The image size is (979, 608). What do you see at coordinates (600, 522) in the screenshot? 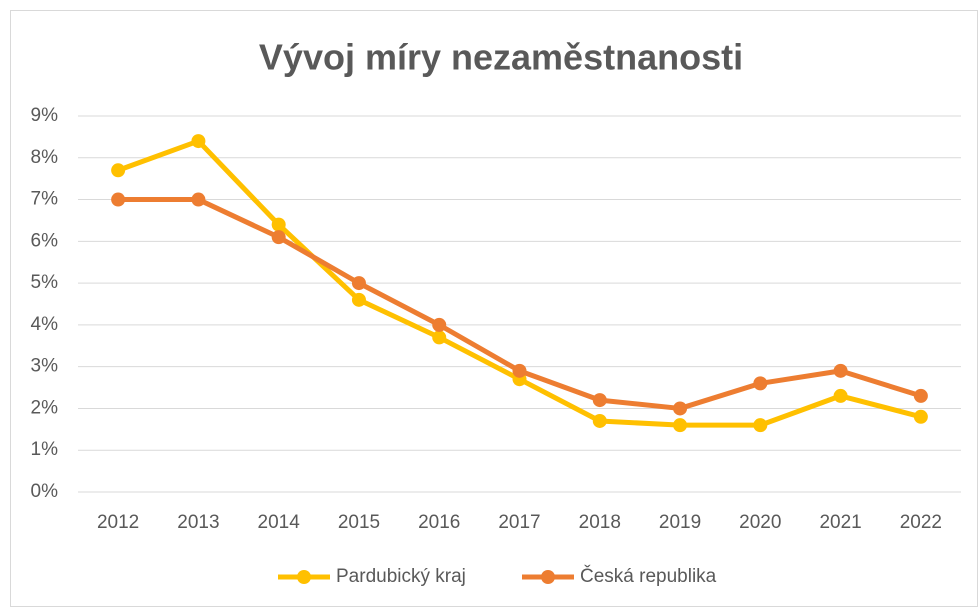
I see `x-tick-label: 2018` at bounding box center [600, 522].